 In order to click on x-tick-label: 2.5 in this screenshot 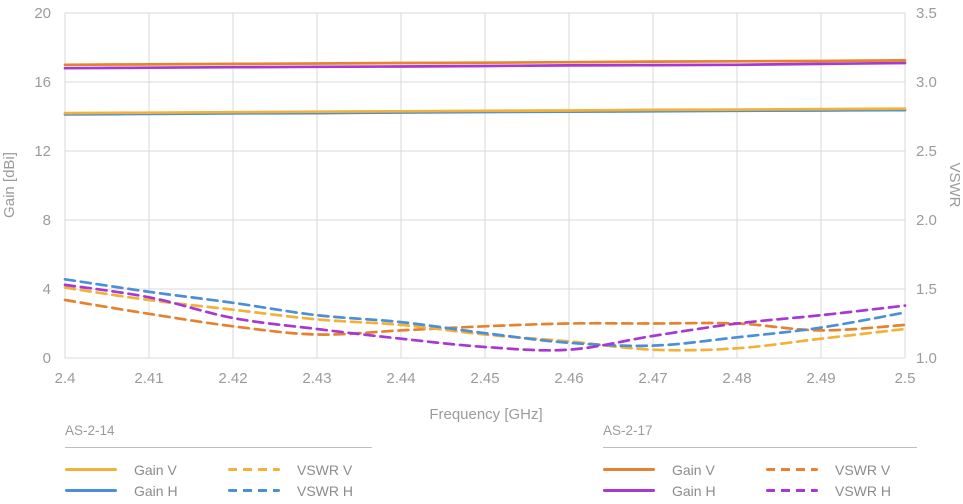, I will do `click(905, 378)`.